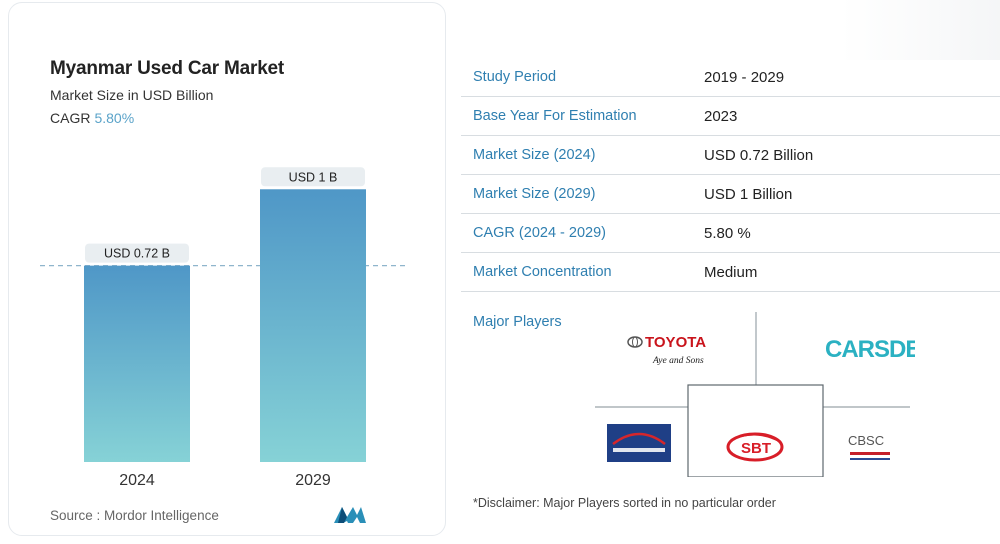 The image size is (1000, 544). I want to click on row-key: Market Size (2024), so click(534, 155).